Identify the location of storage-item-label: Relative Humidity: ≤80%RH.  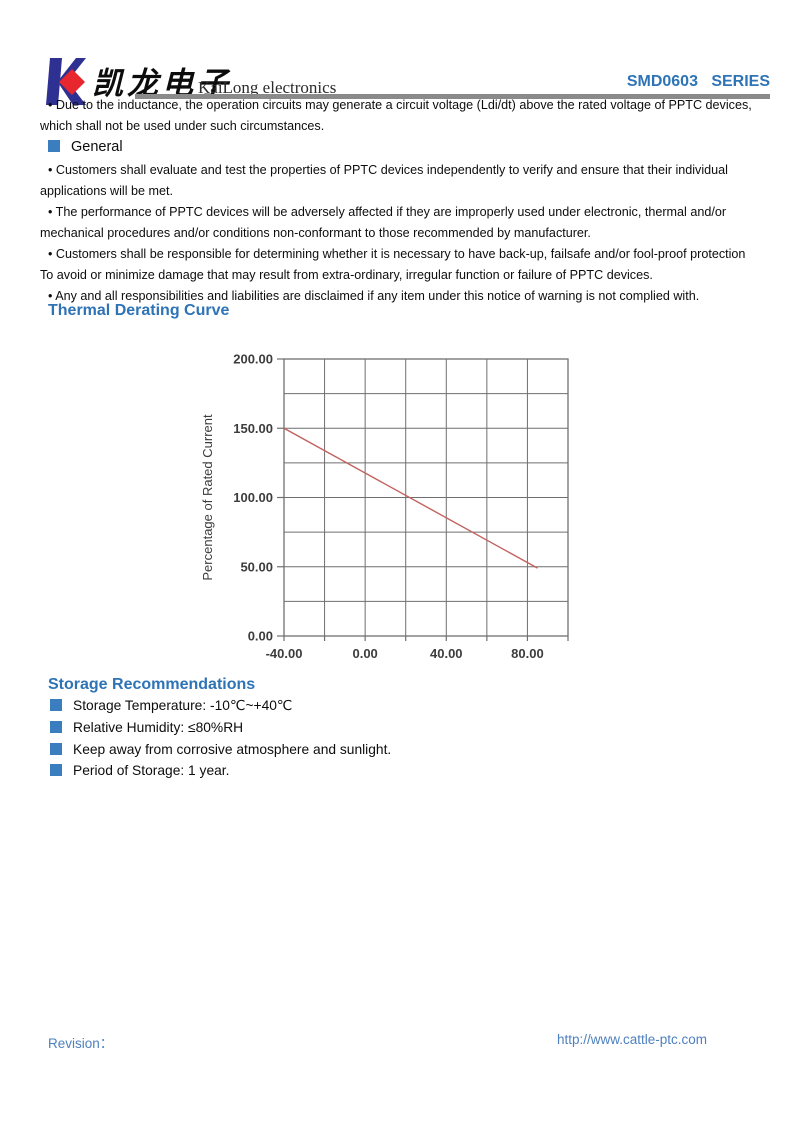
(158, 727).